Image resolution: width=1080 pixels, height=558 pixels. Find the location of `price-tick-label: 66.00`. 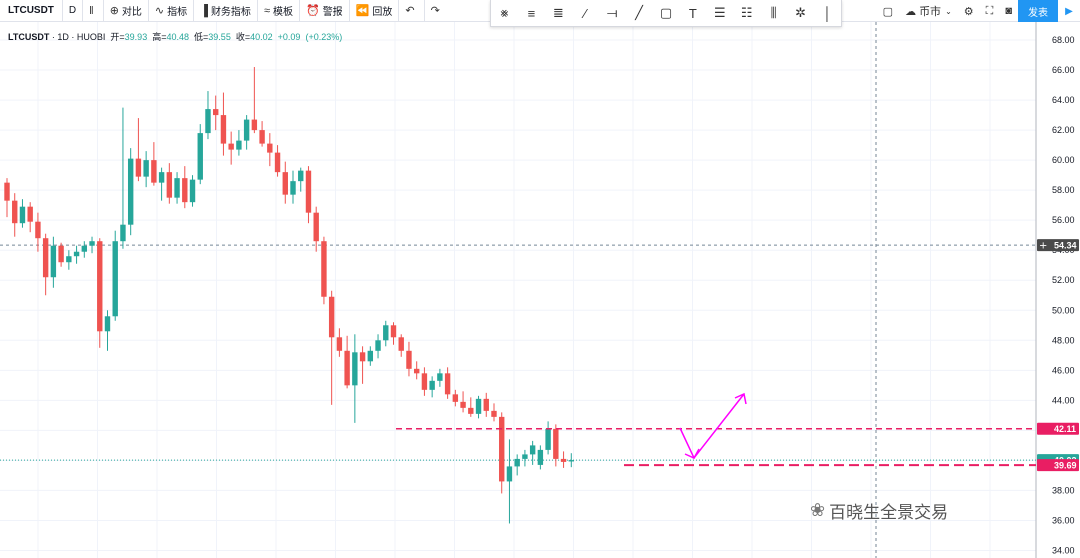

price-tick-label: 66.00 is located at coordinates (1063, 70).